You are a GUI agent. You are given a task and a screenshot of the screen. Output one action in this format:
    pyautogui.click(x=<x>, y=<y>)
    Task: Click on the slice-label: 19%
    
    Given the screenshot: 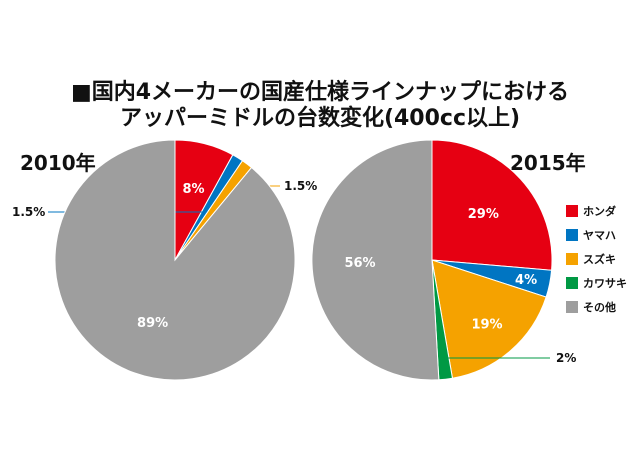 What is the action you would take?
    pyautogui.click(x=486, y=325)
    